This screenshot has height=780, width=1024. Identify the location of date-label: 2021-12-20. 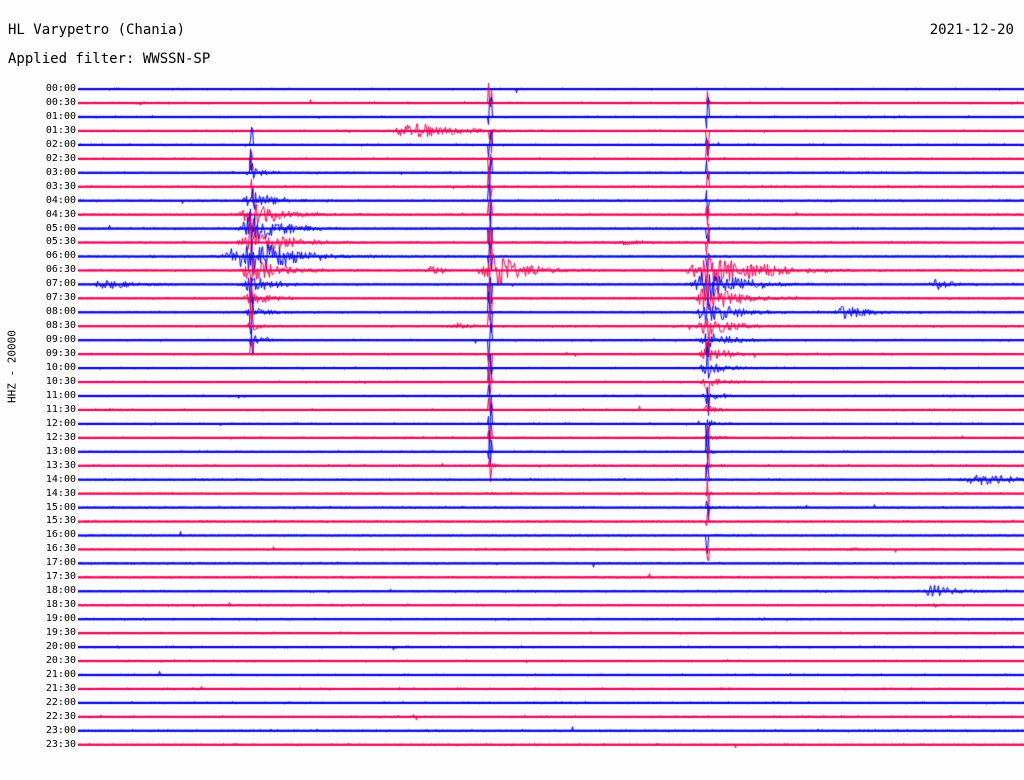
(971, 30).